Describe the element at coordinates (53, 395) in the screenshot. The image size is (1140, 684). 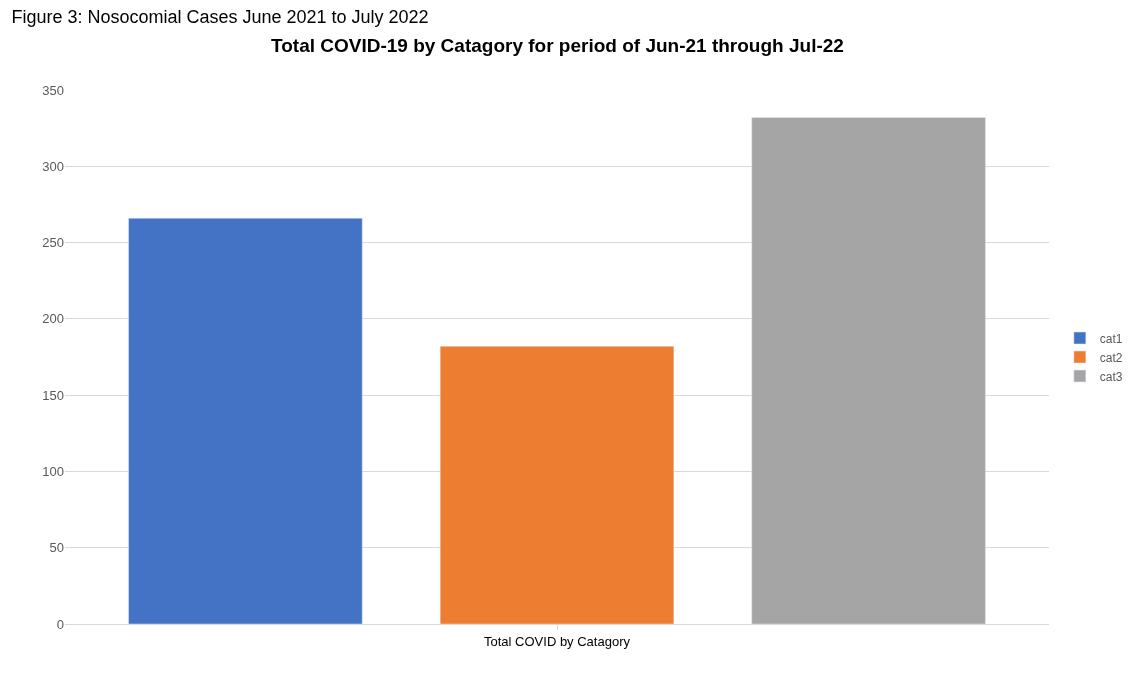
I see `y-tick-label: 150` at that location.